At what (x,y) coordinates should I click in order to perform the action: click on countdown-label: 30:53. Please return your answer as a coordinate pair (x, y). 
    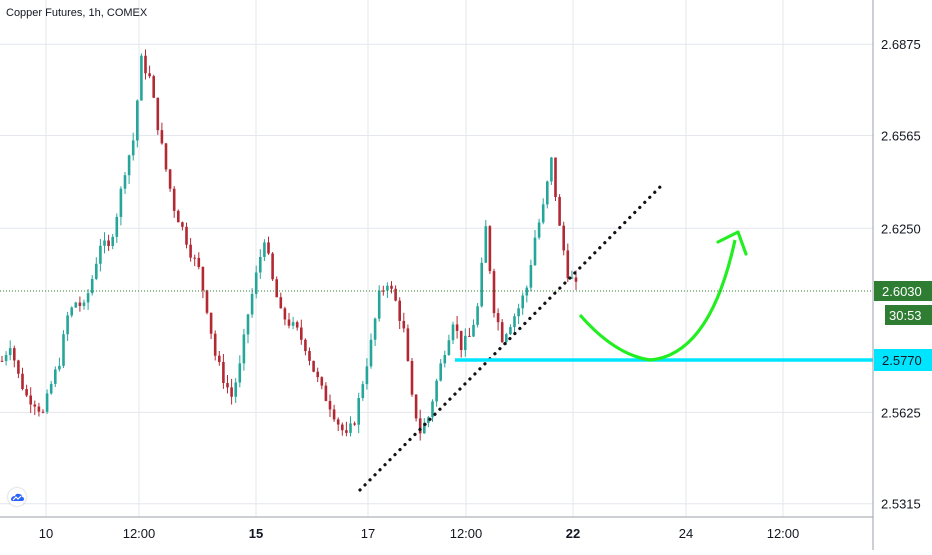
    Looking at the image, I should click on (905, 315).